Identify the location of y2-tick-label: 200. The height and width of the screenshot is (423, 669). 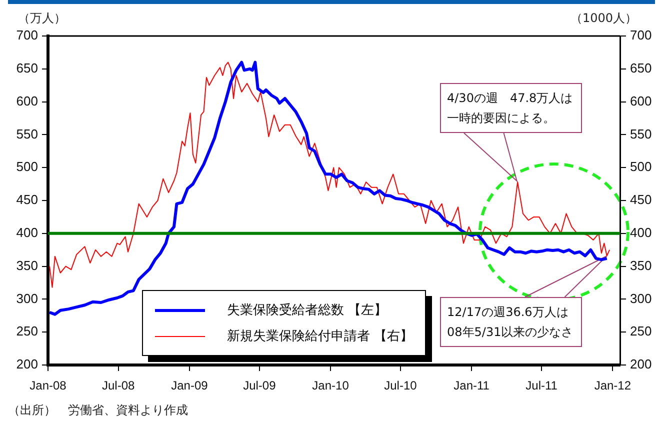
(641, 364).